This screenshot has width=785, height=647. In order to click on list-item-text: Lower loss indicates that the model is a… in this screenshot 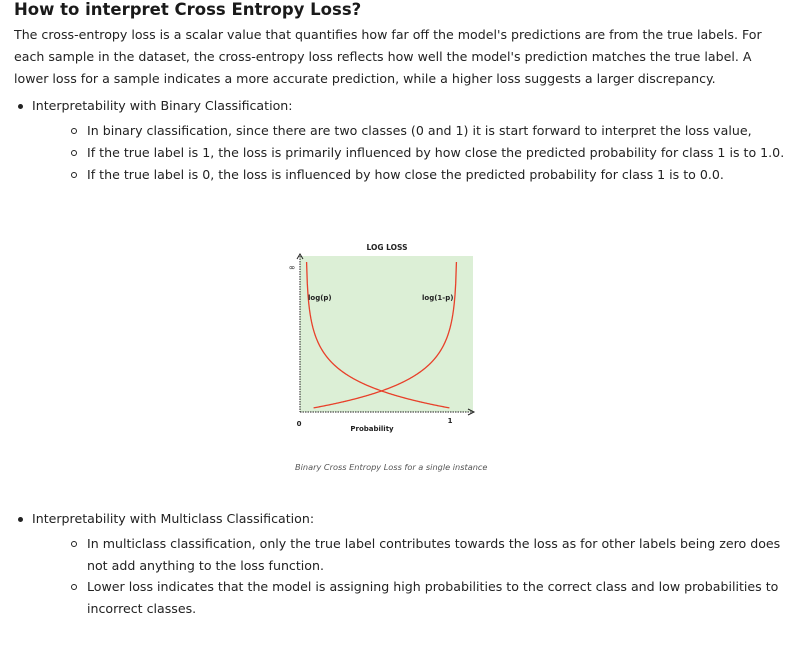, I will do `click(433, 586)`.